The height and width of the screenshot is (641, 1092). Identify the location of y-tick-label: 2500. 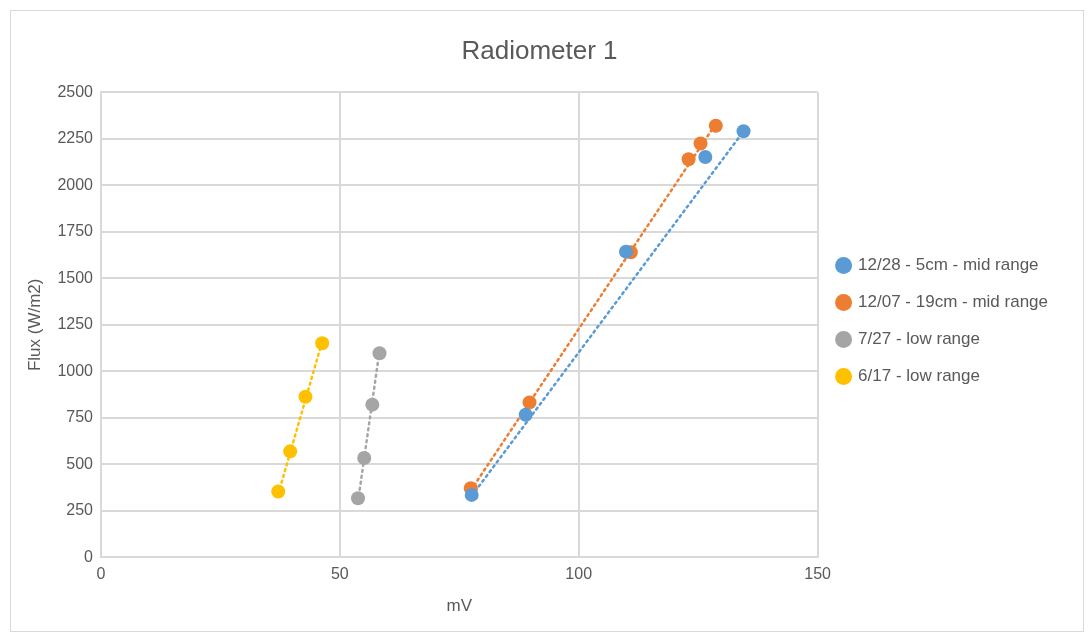
(75, 91).